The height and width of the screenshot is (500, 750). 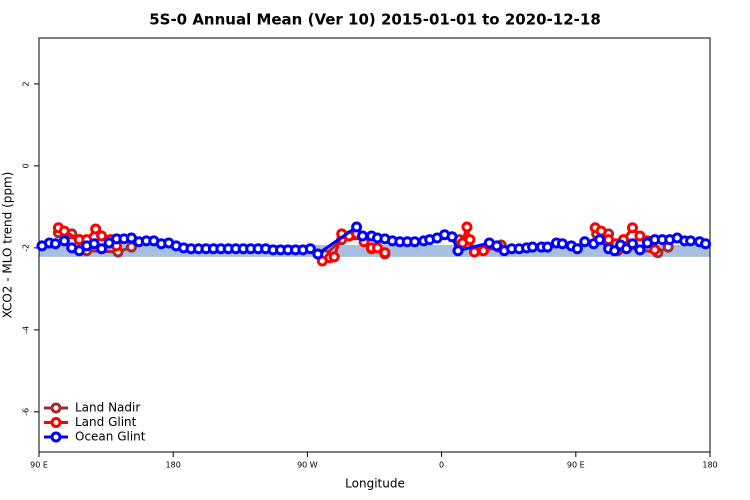 What do you see at coordinates (307, 465) in the screenshot?
I see `x-tick-label: 90 W` at bounding box center [307, 465].